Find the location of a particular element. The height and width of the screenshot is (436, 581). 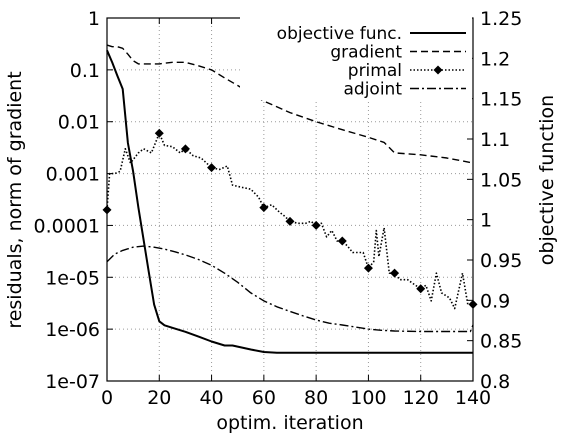

y-right-tick-label: 0.85 is located at coordinates (501, 342).